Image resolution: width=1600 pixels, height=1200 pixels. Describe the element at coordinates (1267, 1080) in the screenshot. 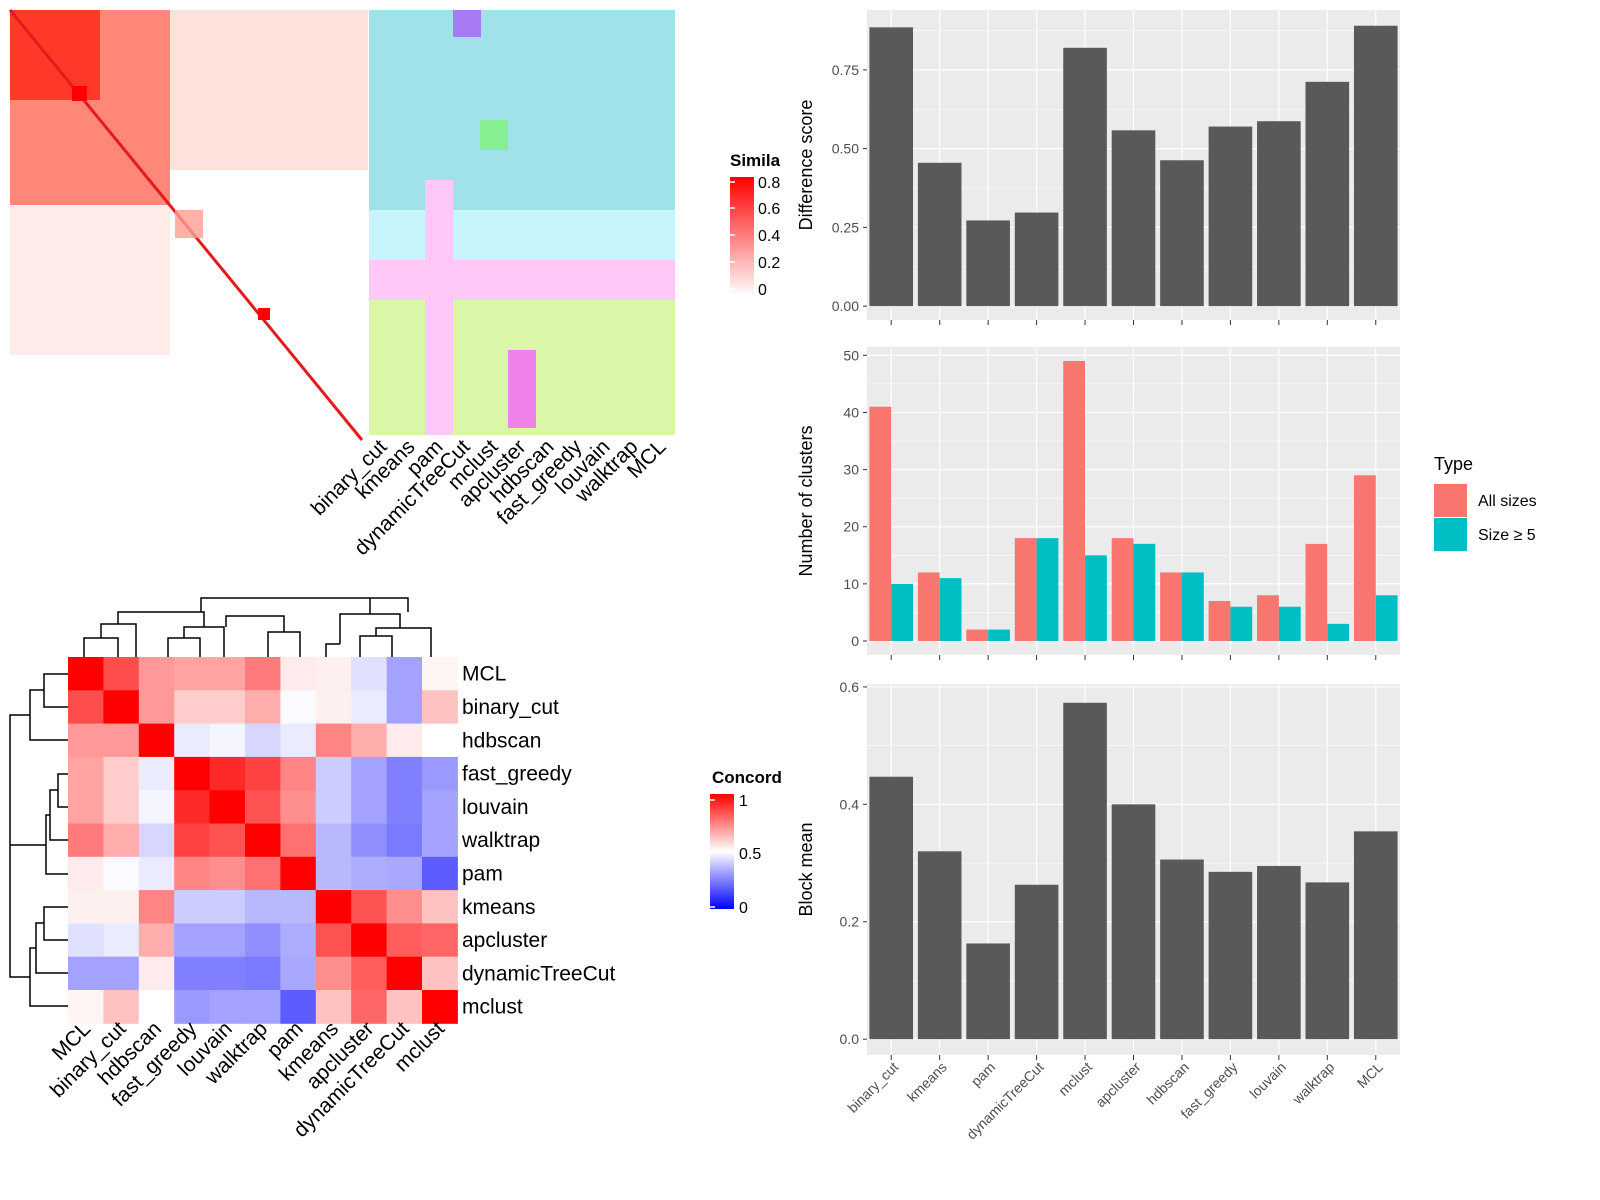

I see `x-category-label: louvain` at that location.